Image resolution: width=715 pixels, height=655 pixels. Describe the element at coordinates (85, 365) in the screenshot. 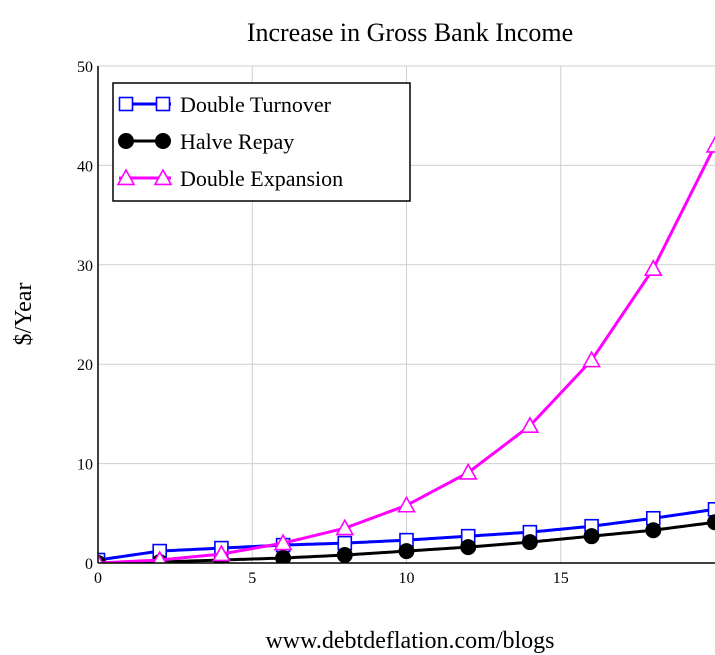

I see `y-tick-label: 20` at that location.